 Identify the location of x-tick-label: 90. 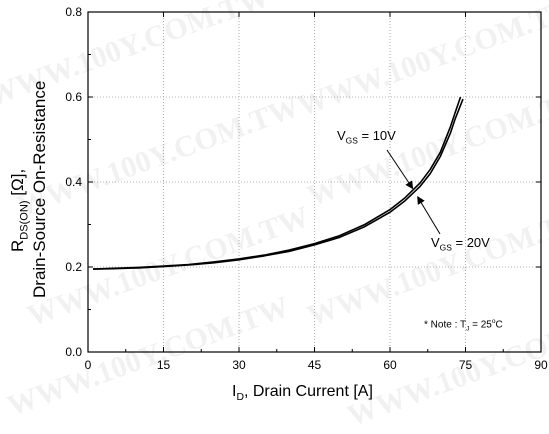
(541, 365).